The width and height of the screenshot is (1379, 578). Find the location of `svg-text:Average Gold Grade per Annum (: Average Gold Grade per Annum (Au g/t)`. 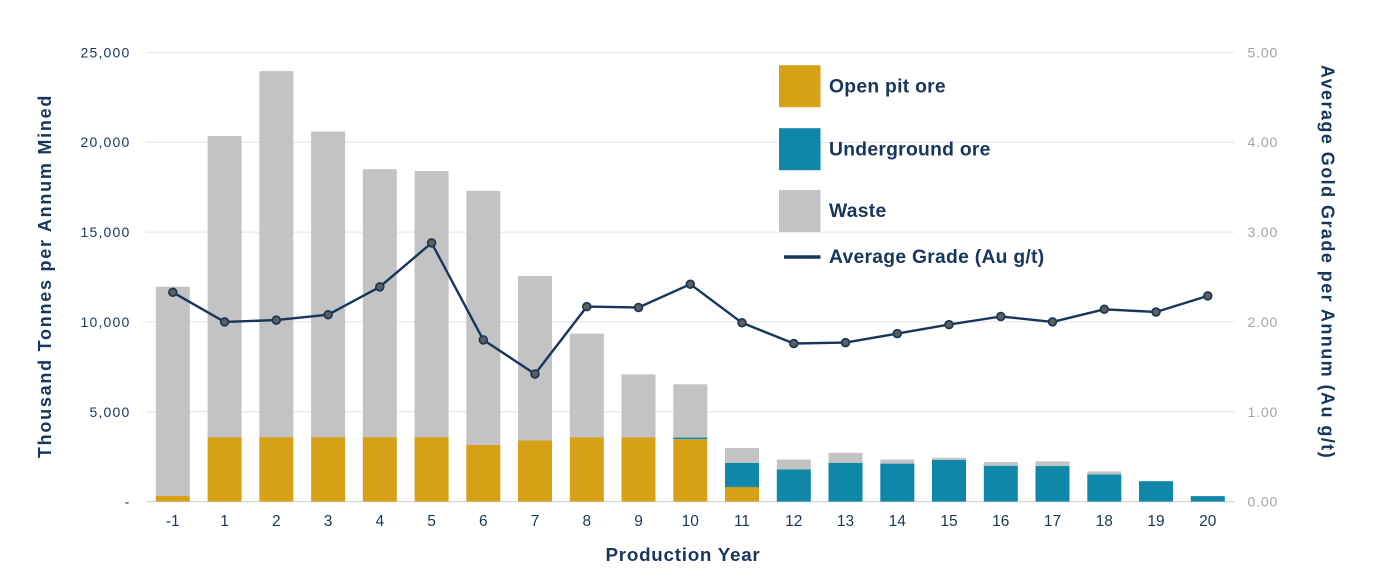

svg-text:Average Gold Grade per Annum (: Average Gold Grade per Annum (Au g/t) is located at coordinates (1328, 262).